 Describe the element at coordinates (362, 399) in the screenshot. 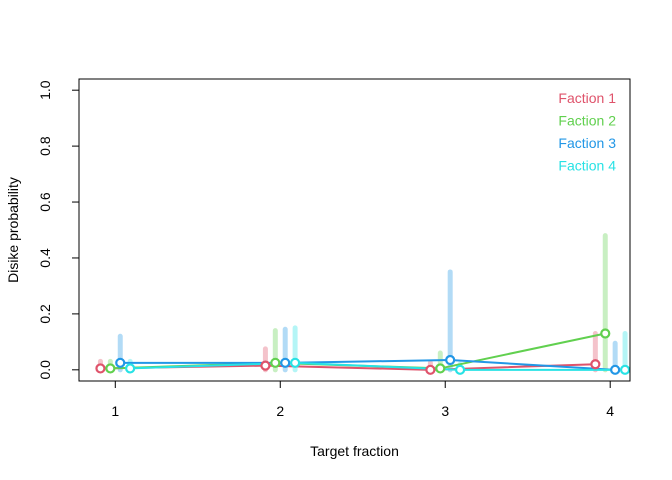

I see `x-axis: 1 2 3 4` at that location.